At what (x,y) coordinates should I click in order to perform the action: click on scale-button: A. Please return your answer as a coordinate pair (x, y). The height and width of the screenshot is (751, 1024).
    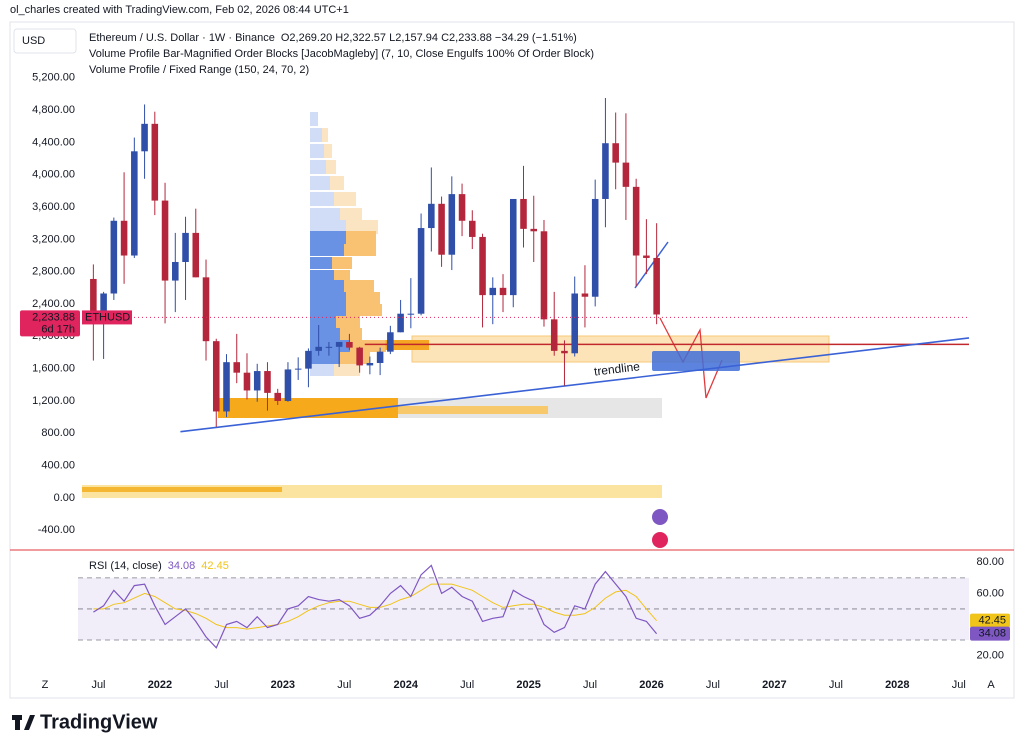
    Looking at the image, I should click on (991, 685).